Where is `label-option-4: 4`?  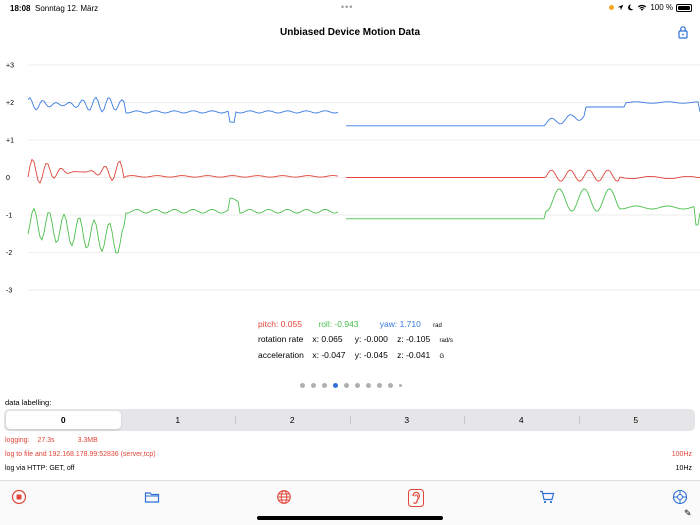
label-option-4: 4 is located at coordinates (521, 420).